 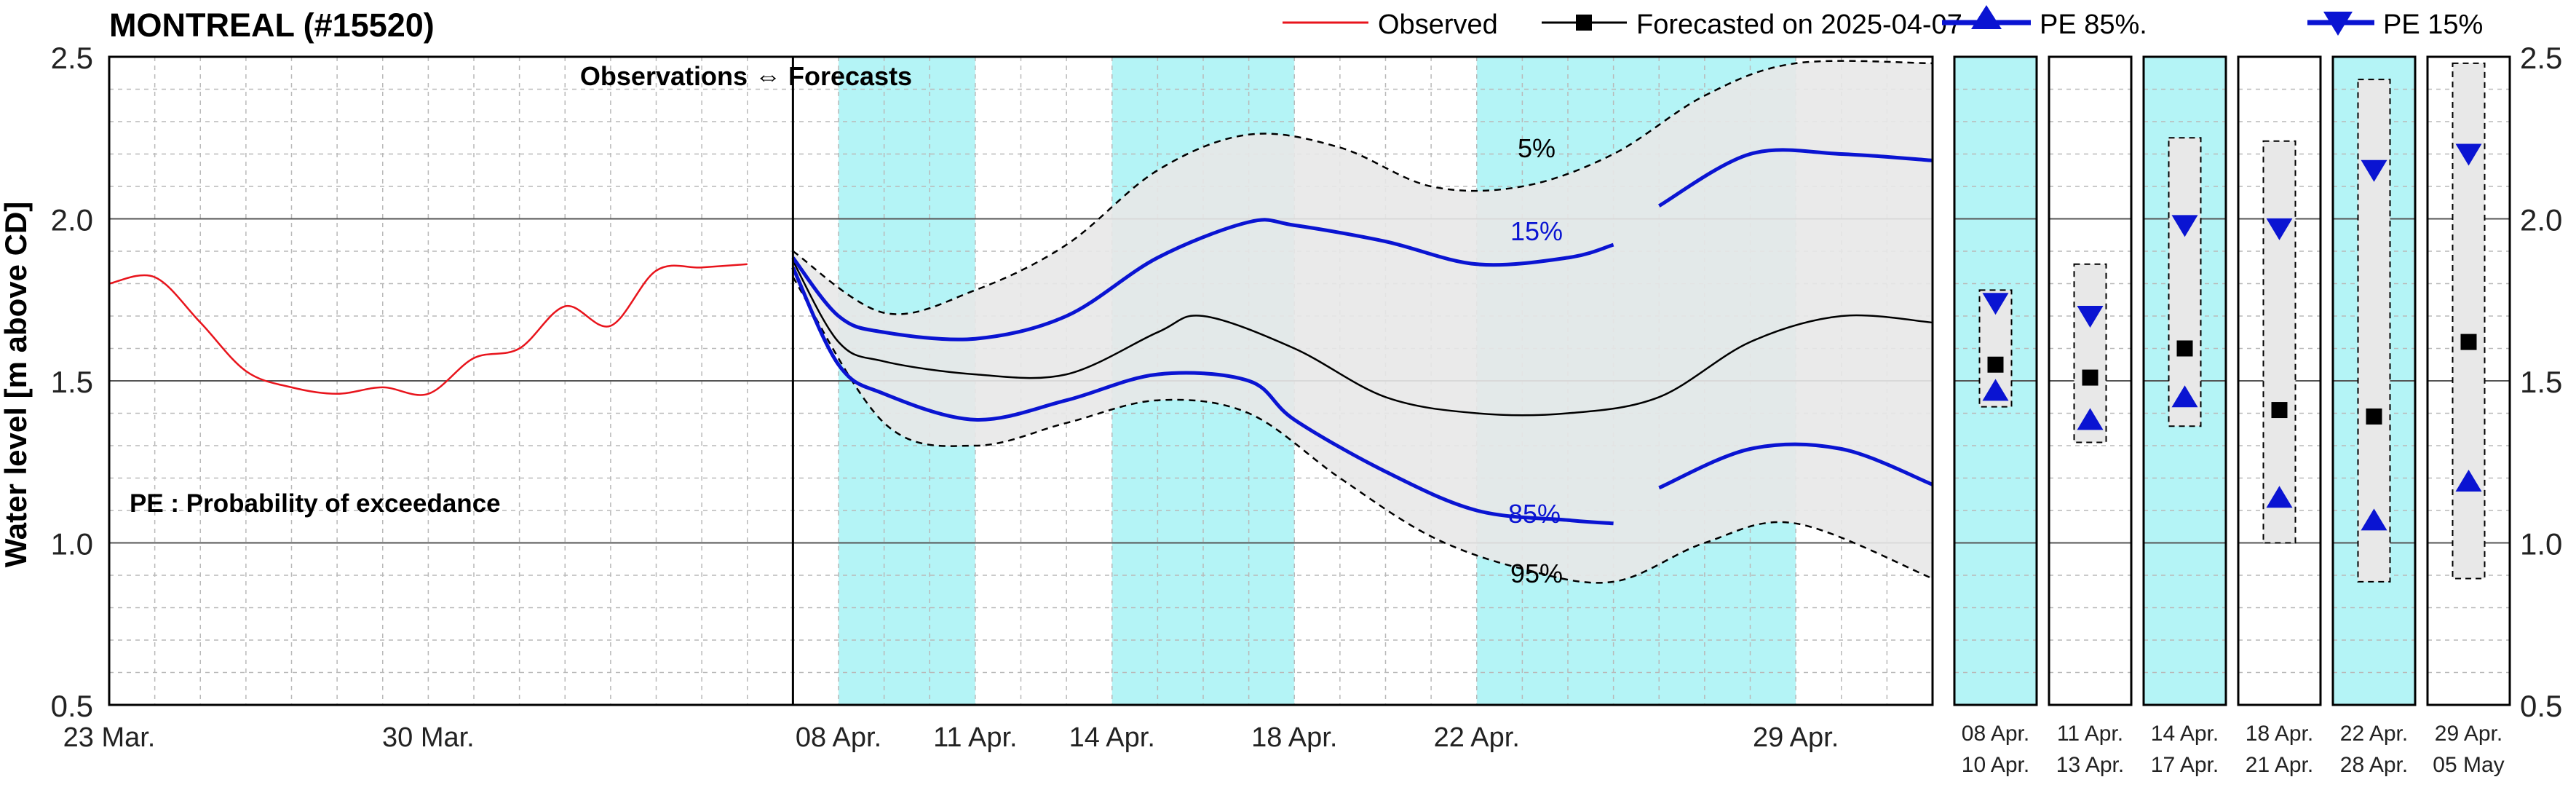 I want to click on pe-note: PE : Probability of exceedance, so click(x=315, y=503).